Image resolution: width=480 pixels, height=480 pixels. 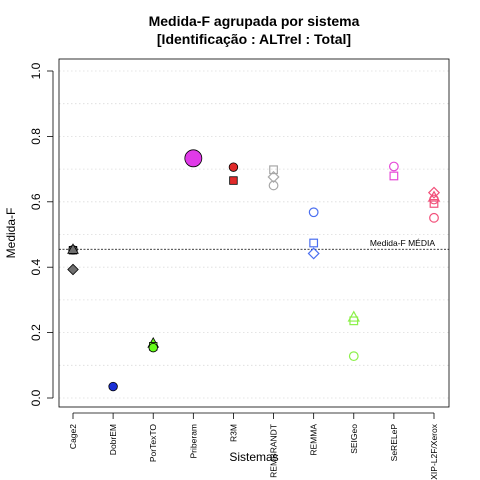 I want to click on y-tick-label: 0.0, so click(x=36, y=397).